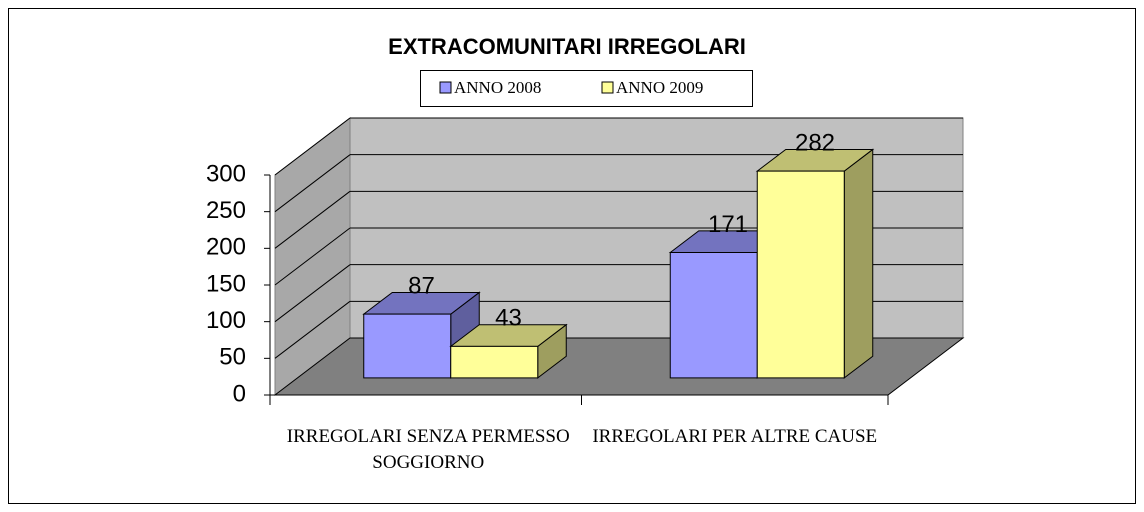 This screenshot has width=1144, height=512. I want to click on chart-title: EXTRACOMUNITARI IRREGOLARI, so click(567, 46).